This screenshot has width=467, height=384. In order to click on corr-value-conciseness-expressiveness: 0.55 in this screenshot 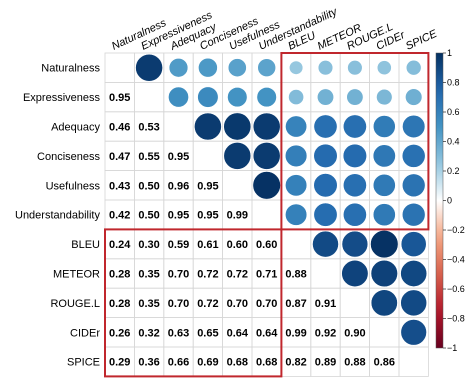, I will do `click(148, 157)`.